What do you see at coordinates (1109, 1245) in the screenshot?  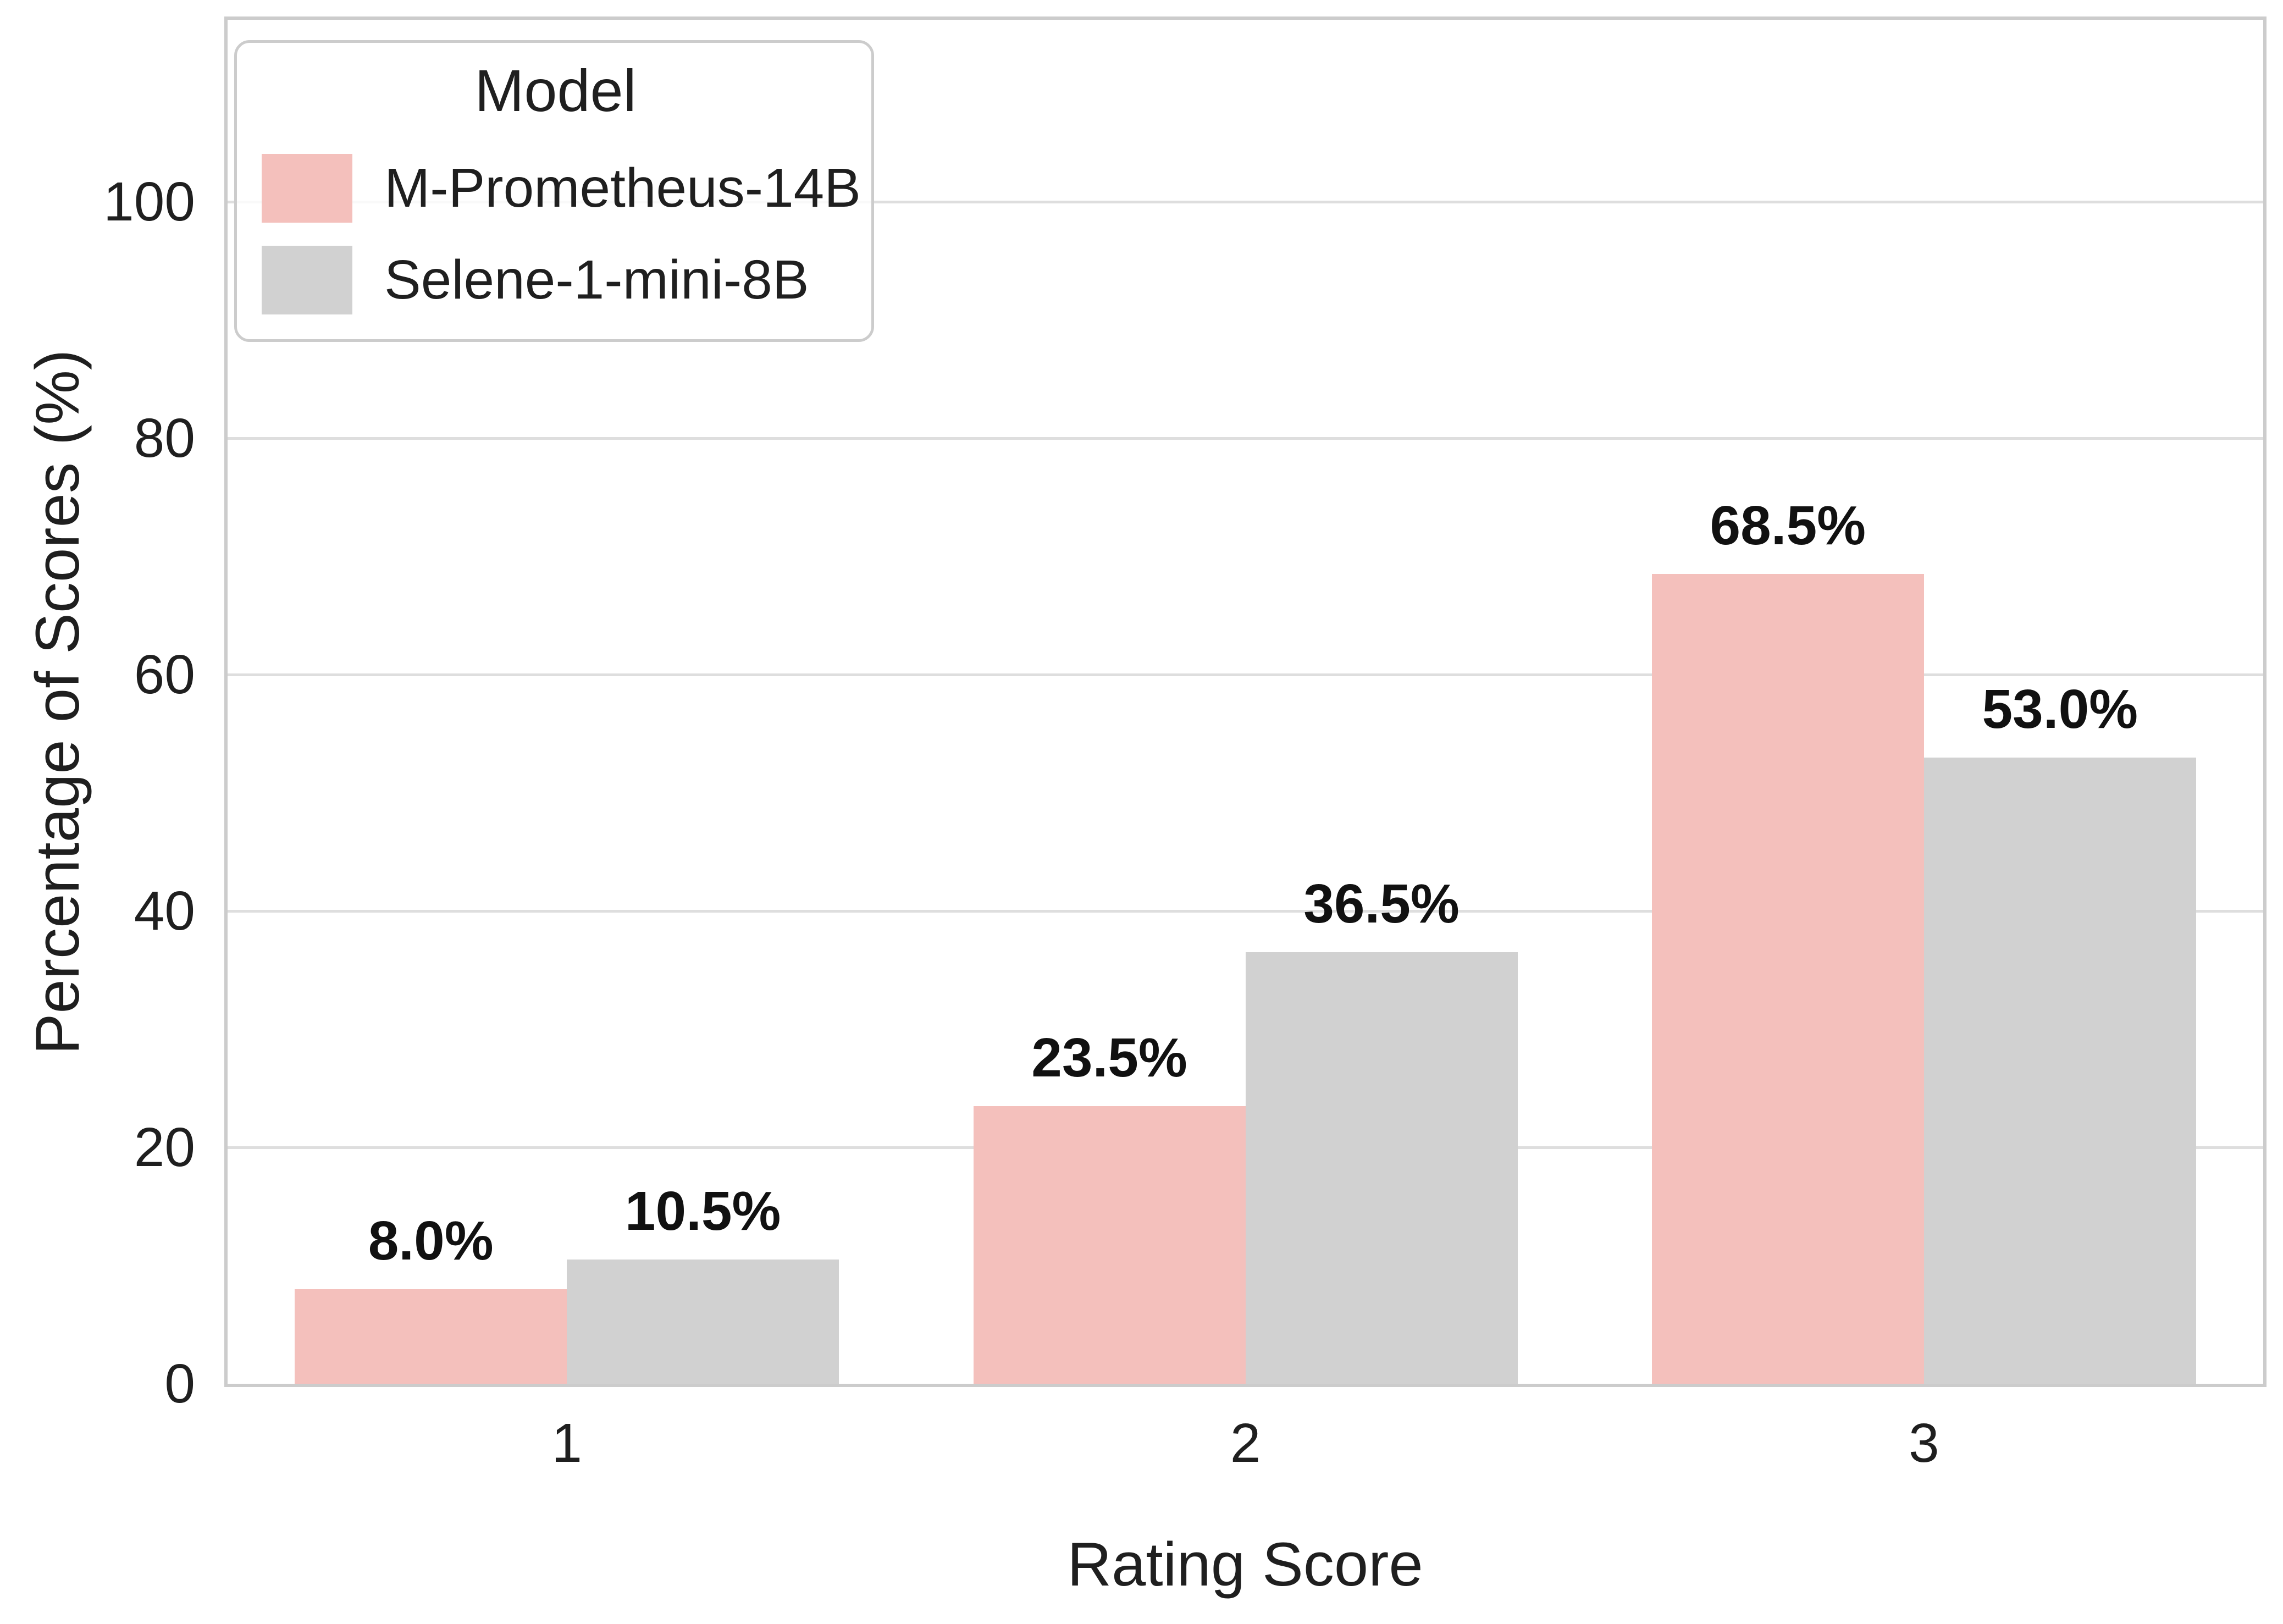 I see `bar-M-Prometheus-14B-score2` at bounding box center [1109, 1245].